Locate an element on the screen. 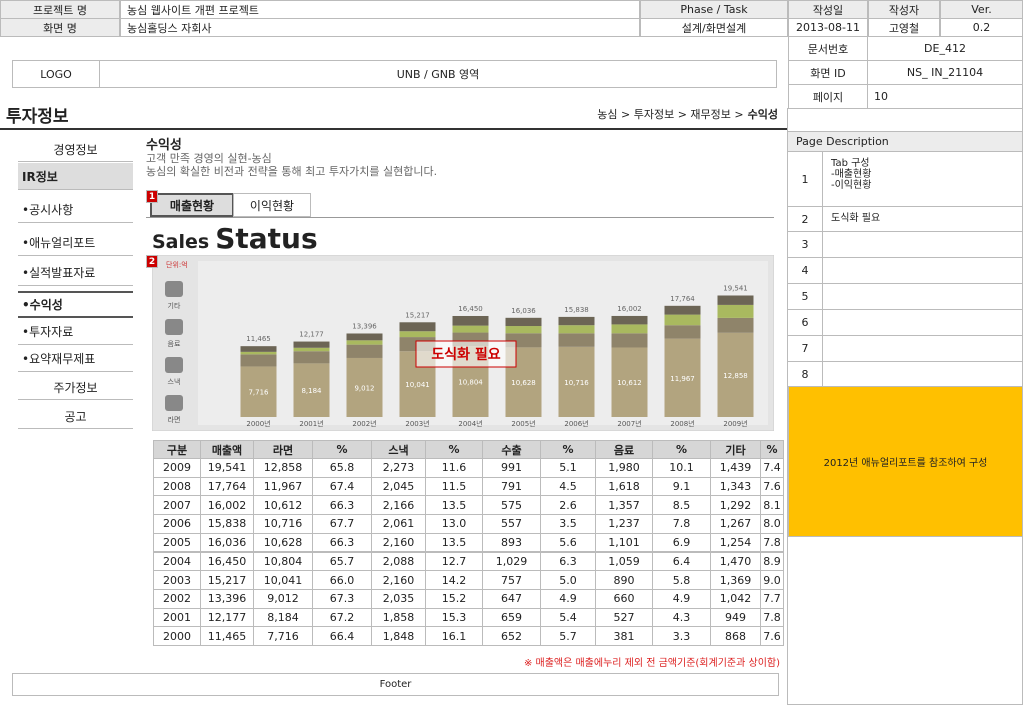  table-cell: 16.1 is located at coordinates (454, 636).